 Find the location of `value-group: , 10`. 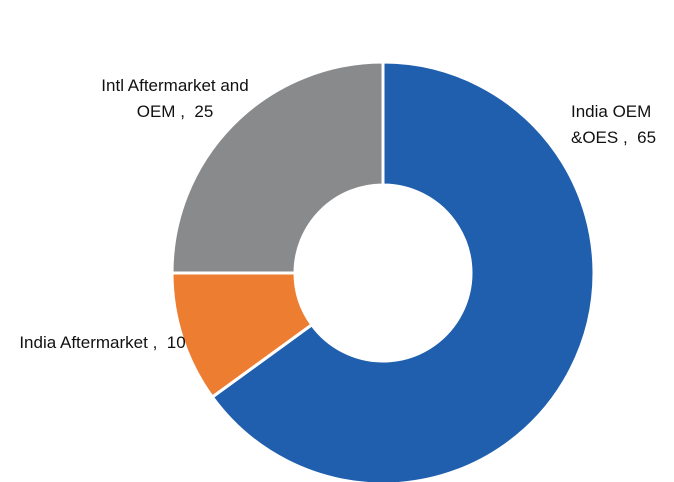

value-group: , 10 is located at coordinates (169, 343).